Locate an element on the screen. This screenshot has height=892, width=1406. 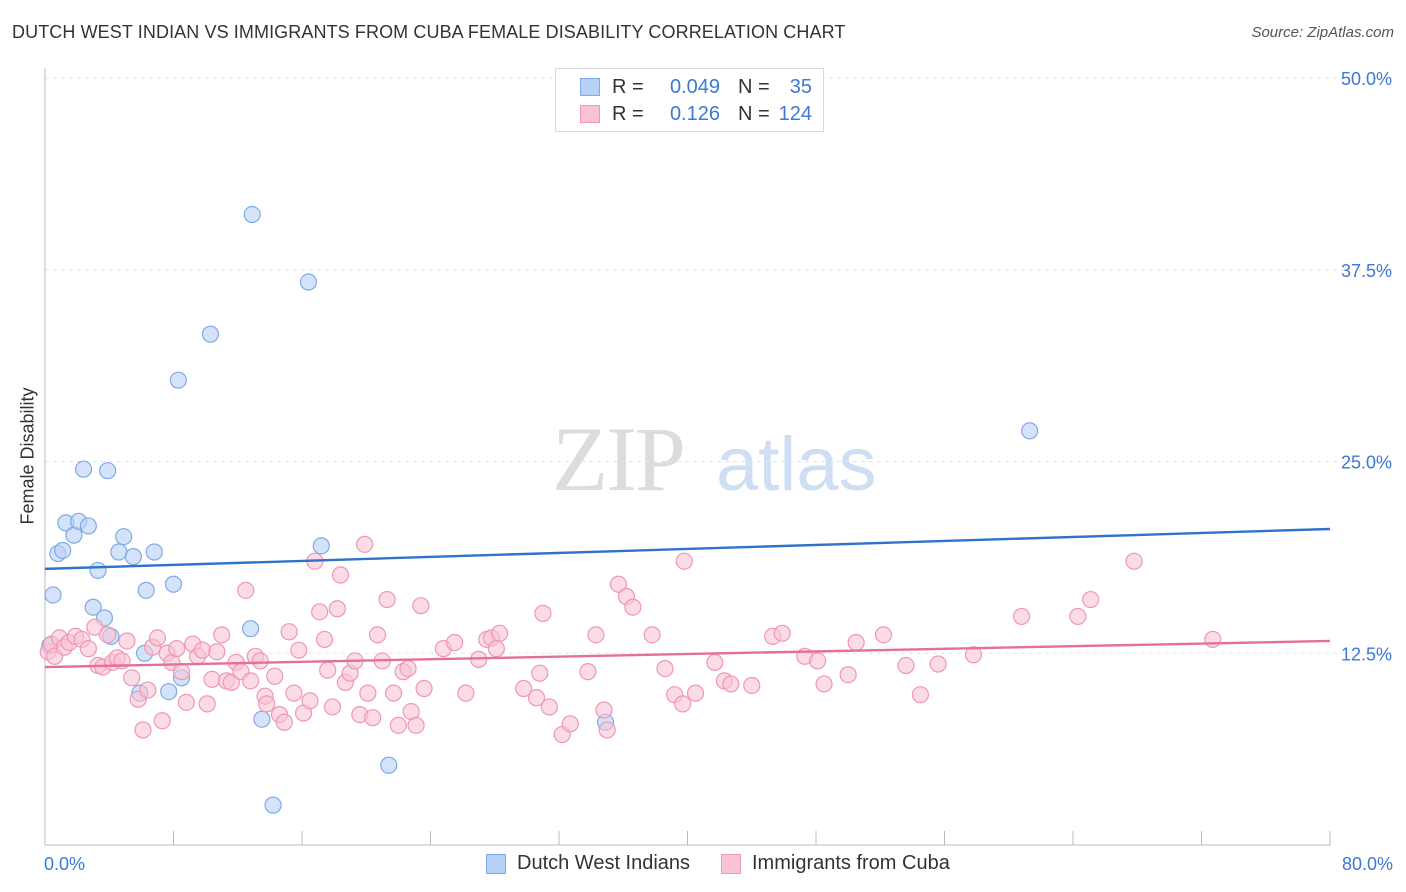
legend-item-immigrants-from-cuba: Immigrants from Cuba is located at coordinates (835, 863).